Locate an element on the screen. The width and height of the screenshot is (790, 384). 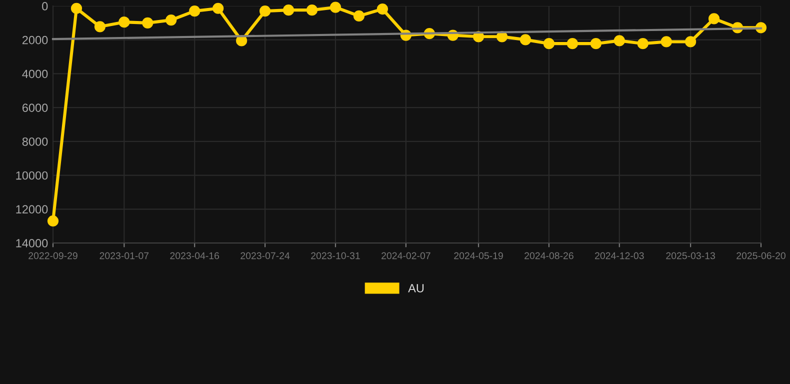
x-tick-label: 2025-06-20 is located at coordinates (761, 256).